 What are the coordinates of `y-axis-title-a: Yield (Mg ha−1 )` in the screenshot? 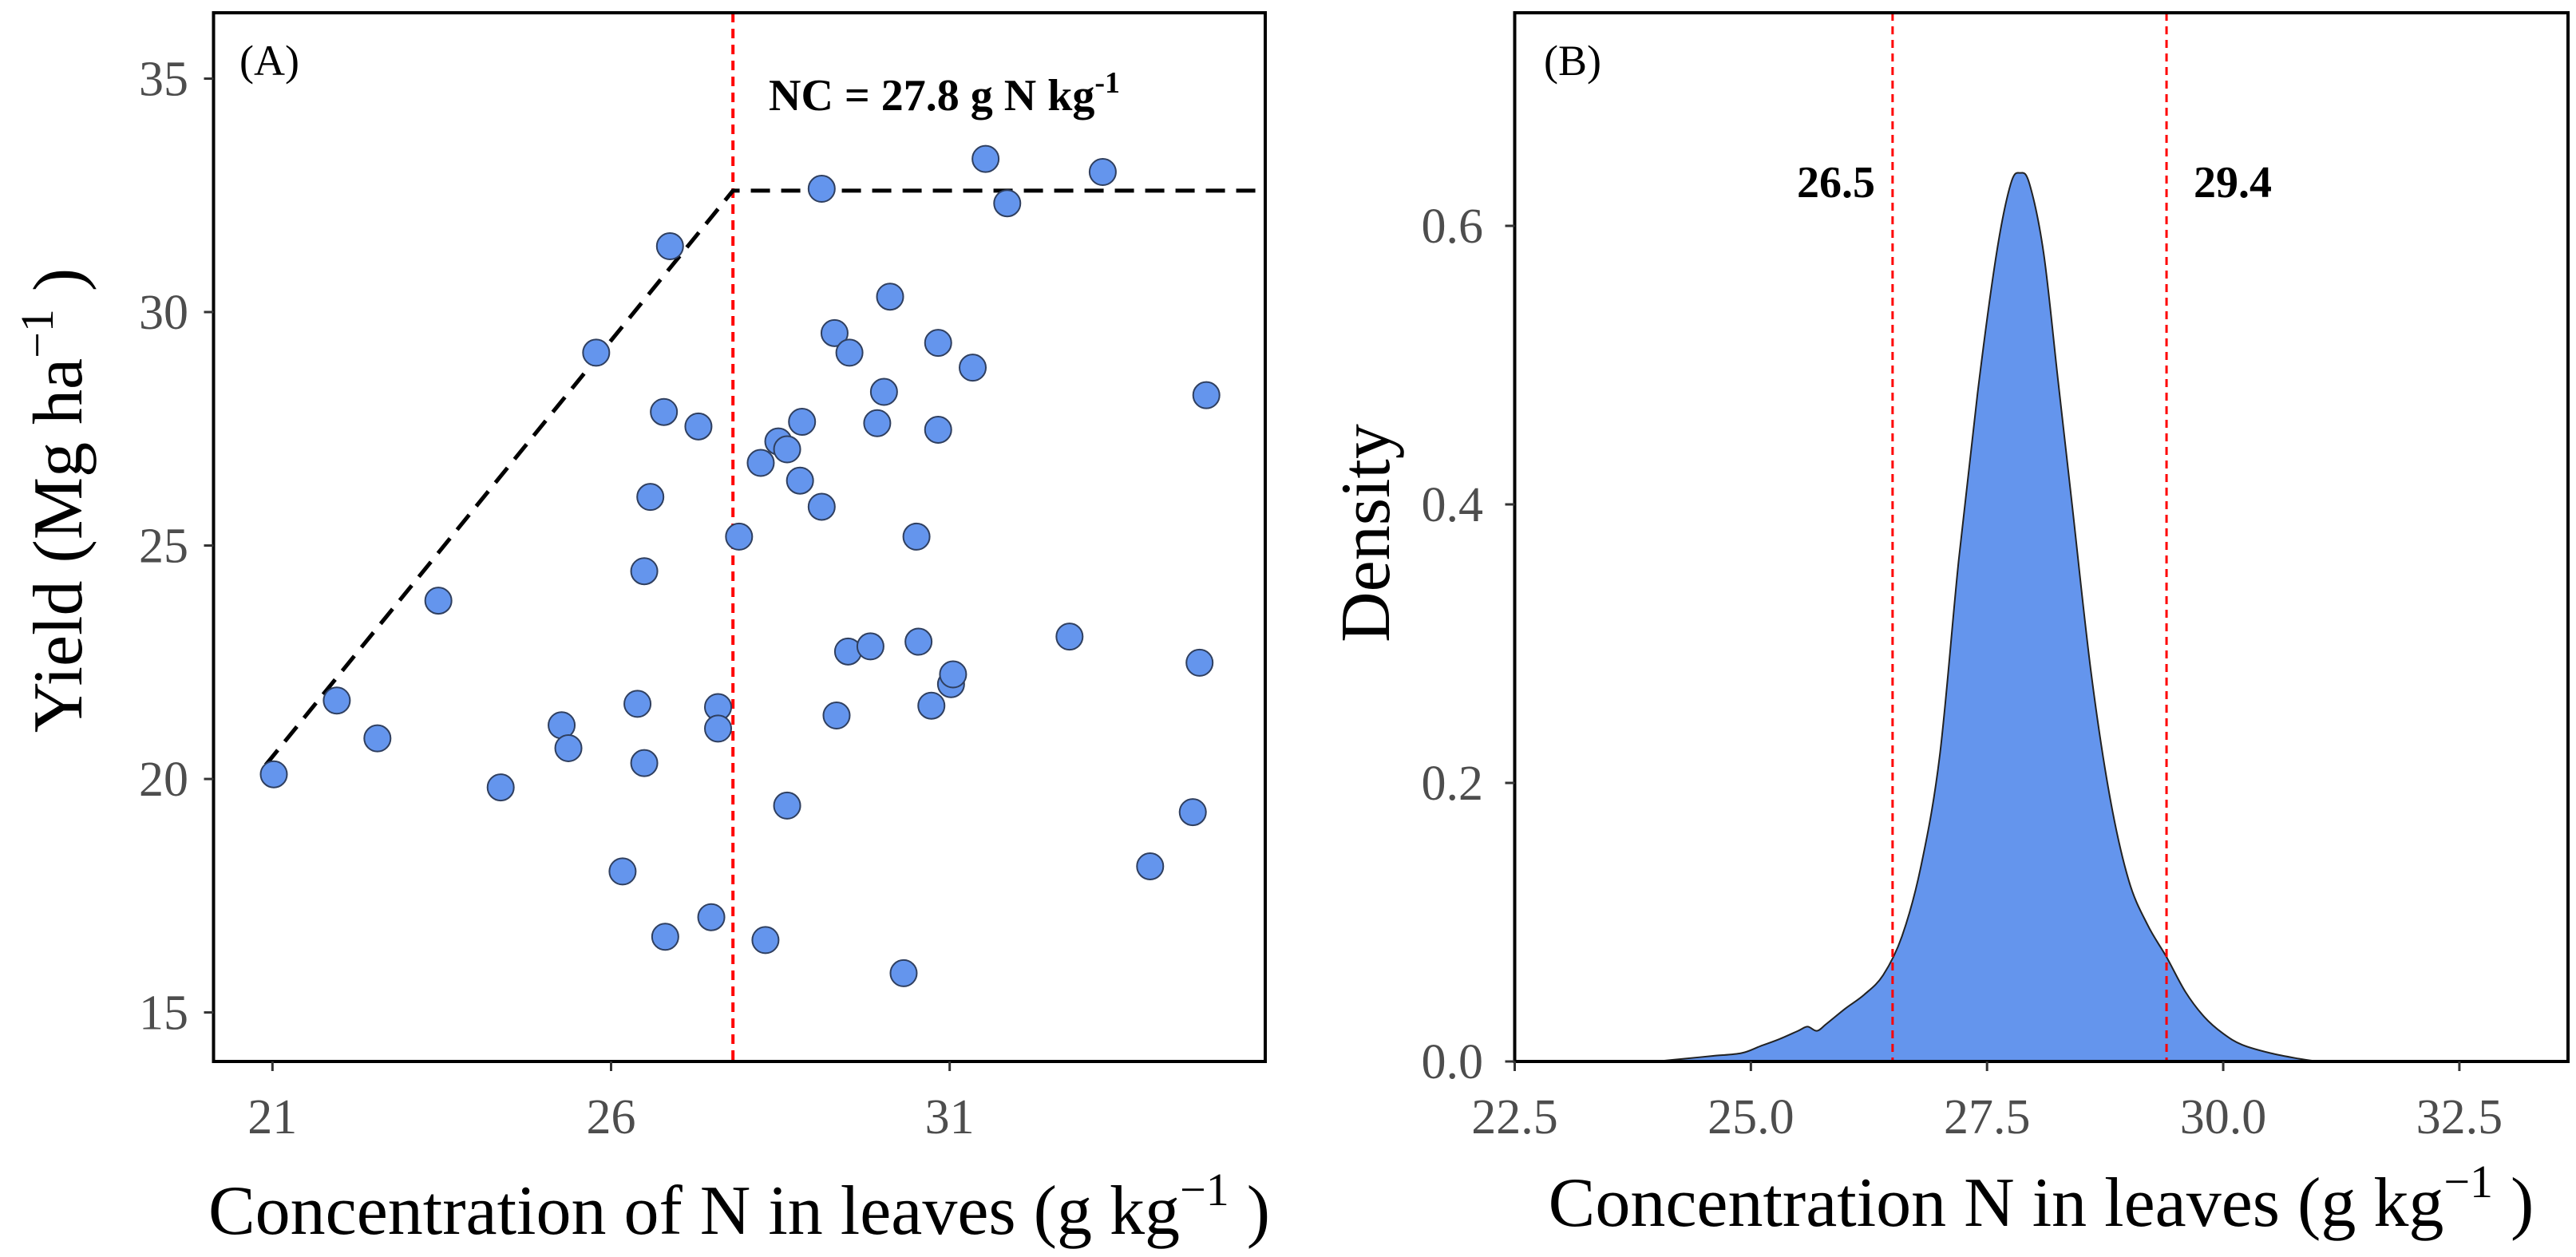 It's located at (54, 500).